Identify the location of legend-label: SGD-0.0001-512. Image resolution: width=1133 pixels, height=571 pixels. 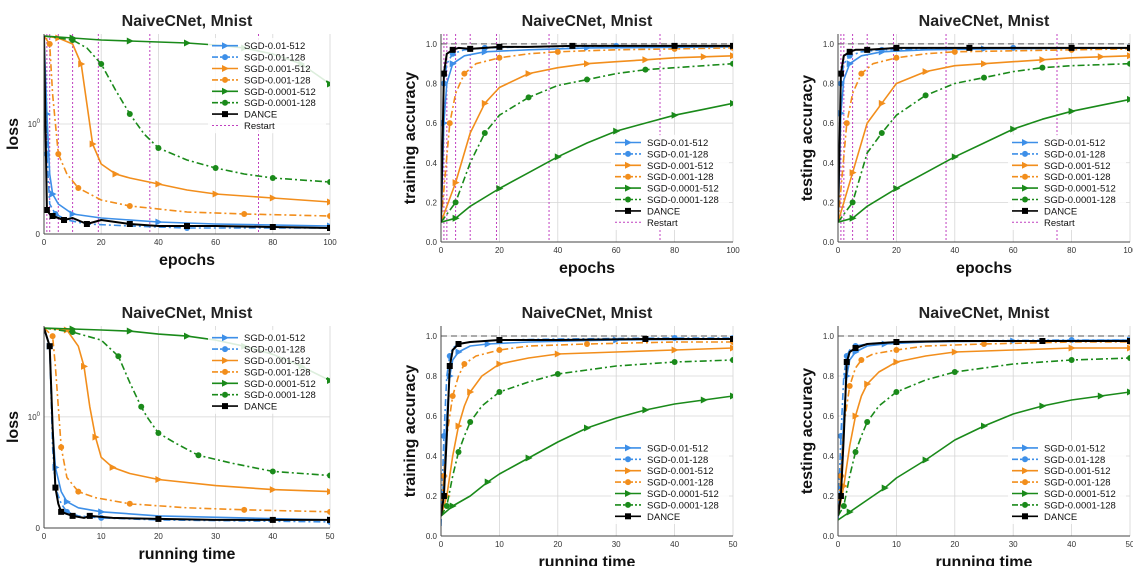
(1080, 494).